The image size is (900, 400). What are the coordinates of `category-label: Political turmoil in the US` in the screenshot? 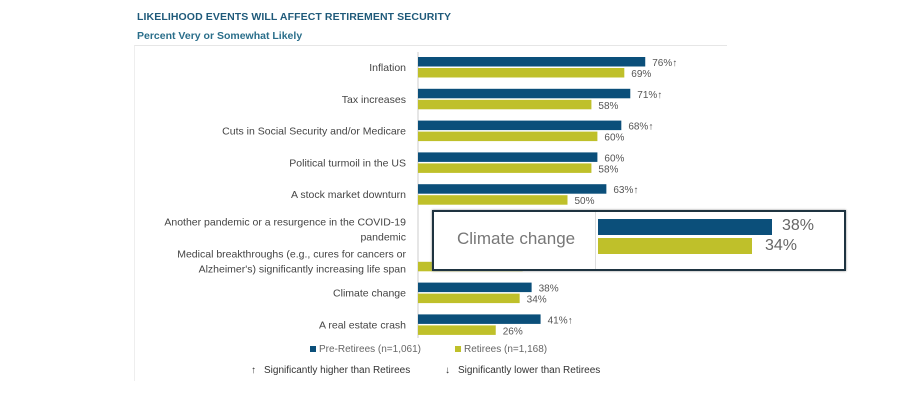 It's located at (347, 163).